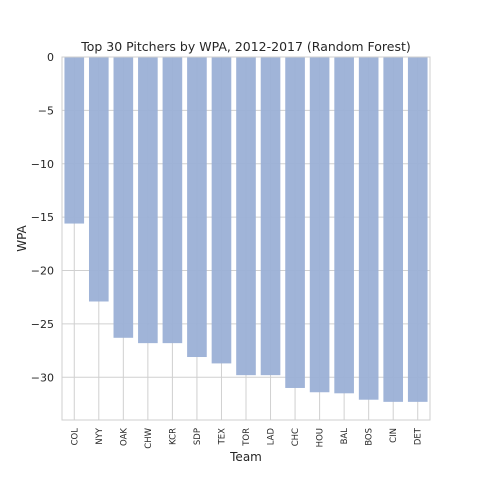 Image resolution: width=480 pixels, height=484 pixels. Describe the element at coordinates (149, 437) in the screenshot. I see `x-tick-label: CHW` at that location.